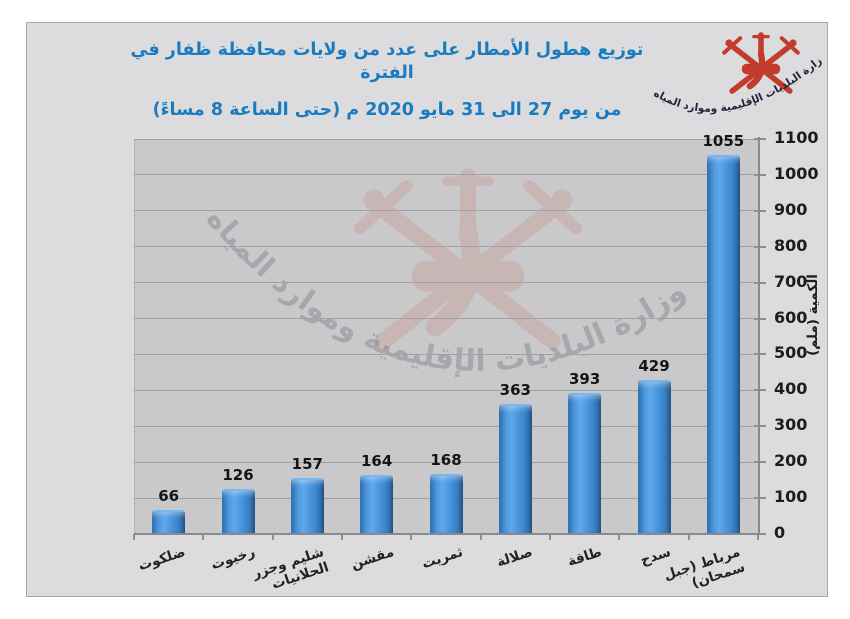  What do you see at coordinates (584, 557) in the screenshot?
I see `x-axis-label-text: طاقة` at bounding box center [584, 557].